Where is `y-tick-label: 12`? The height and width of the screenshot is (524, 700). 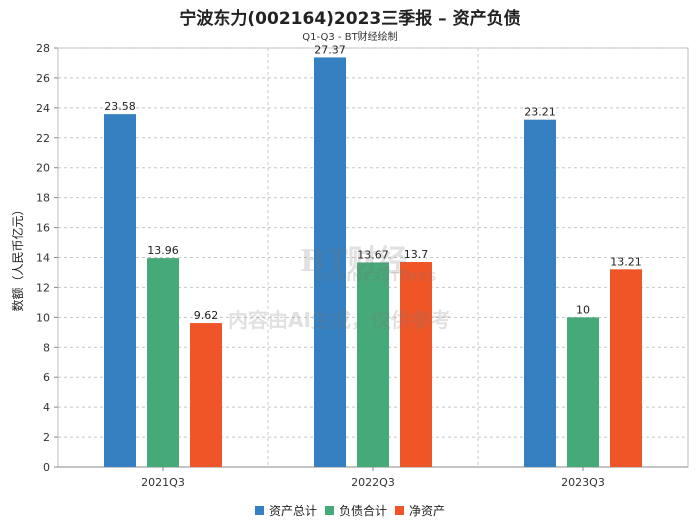 y-tick-label: 12 is located at coordinates (43, 287).